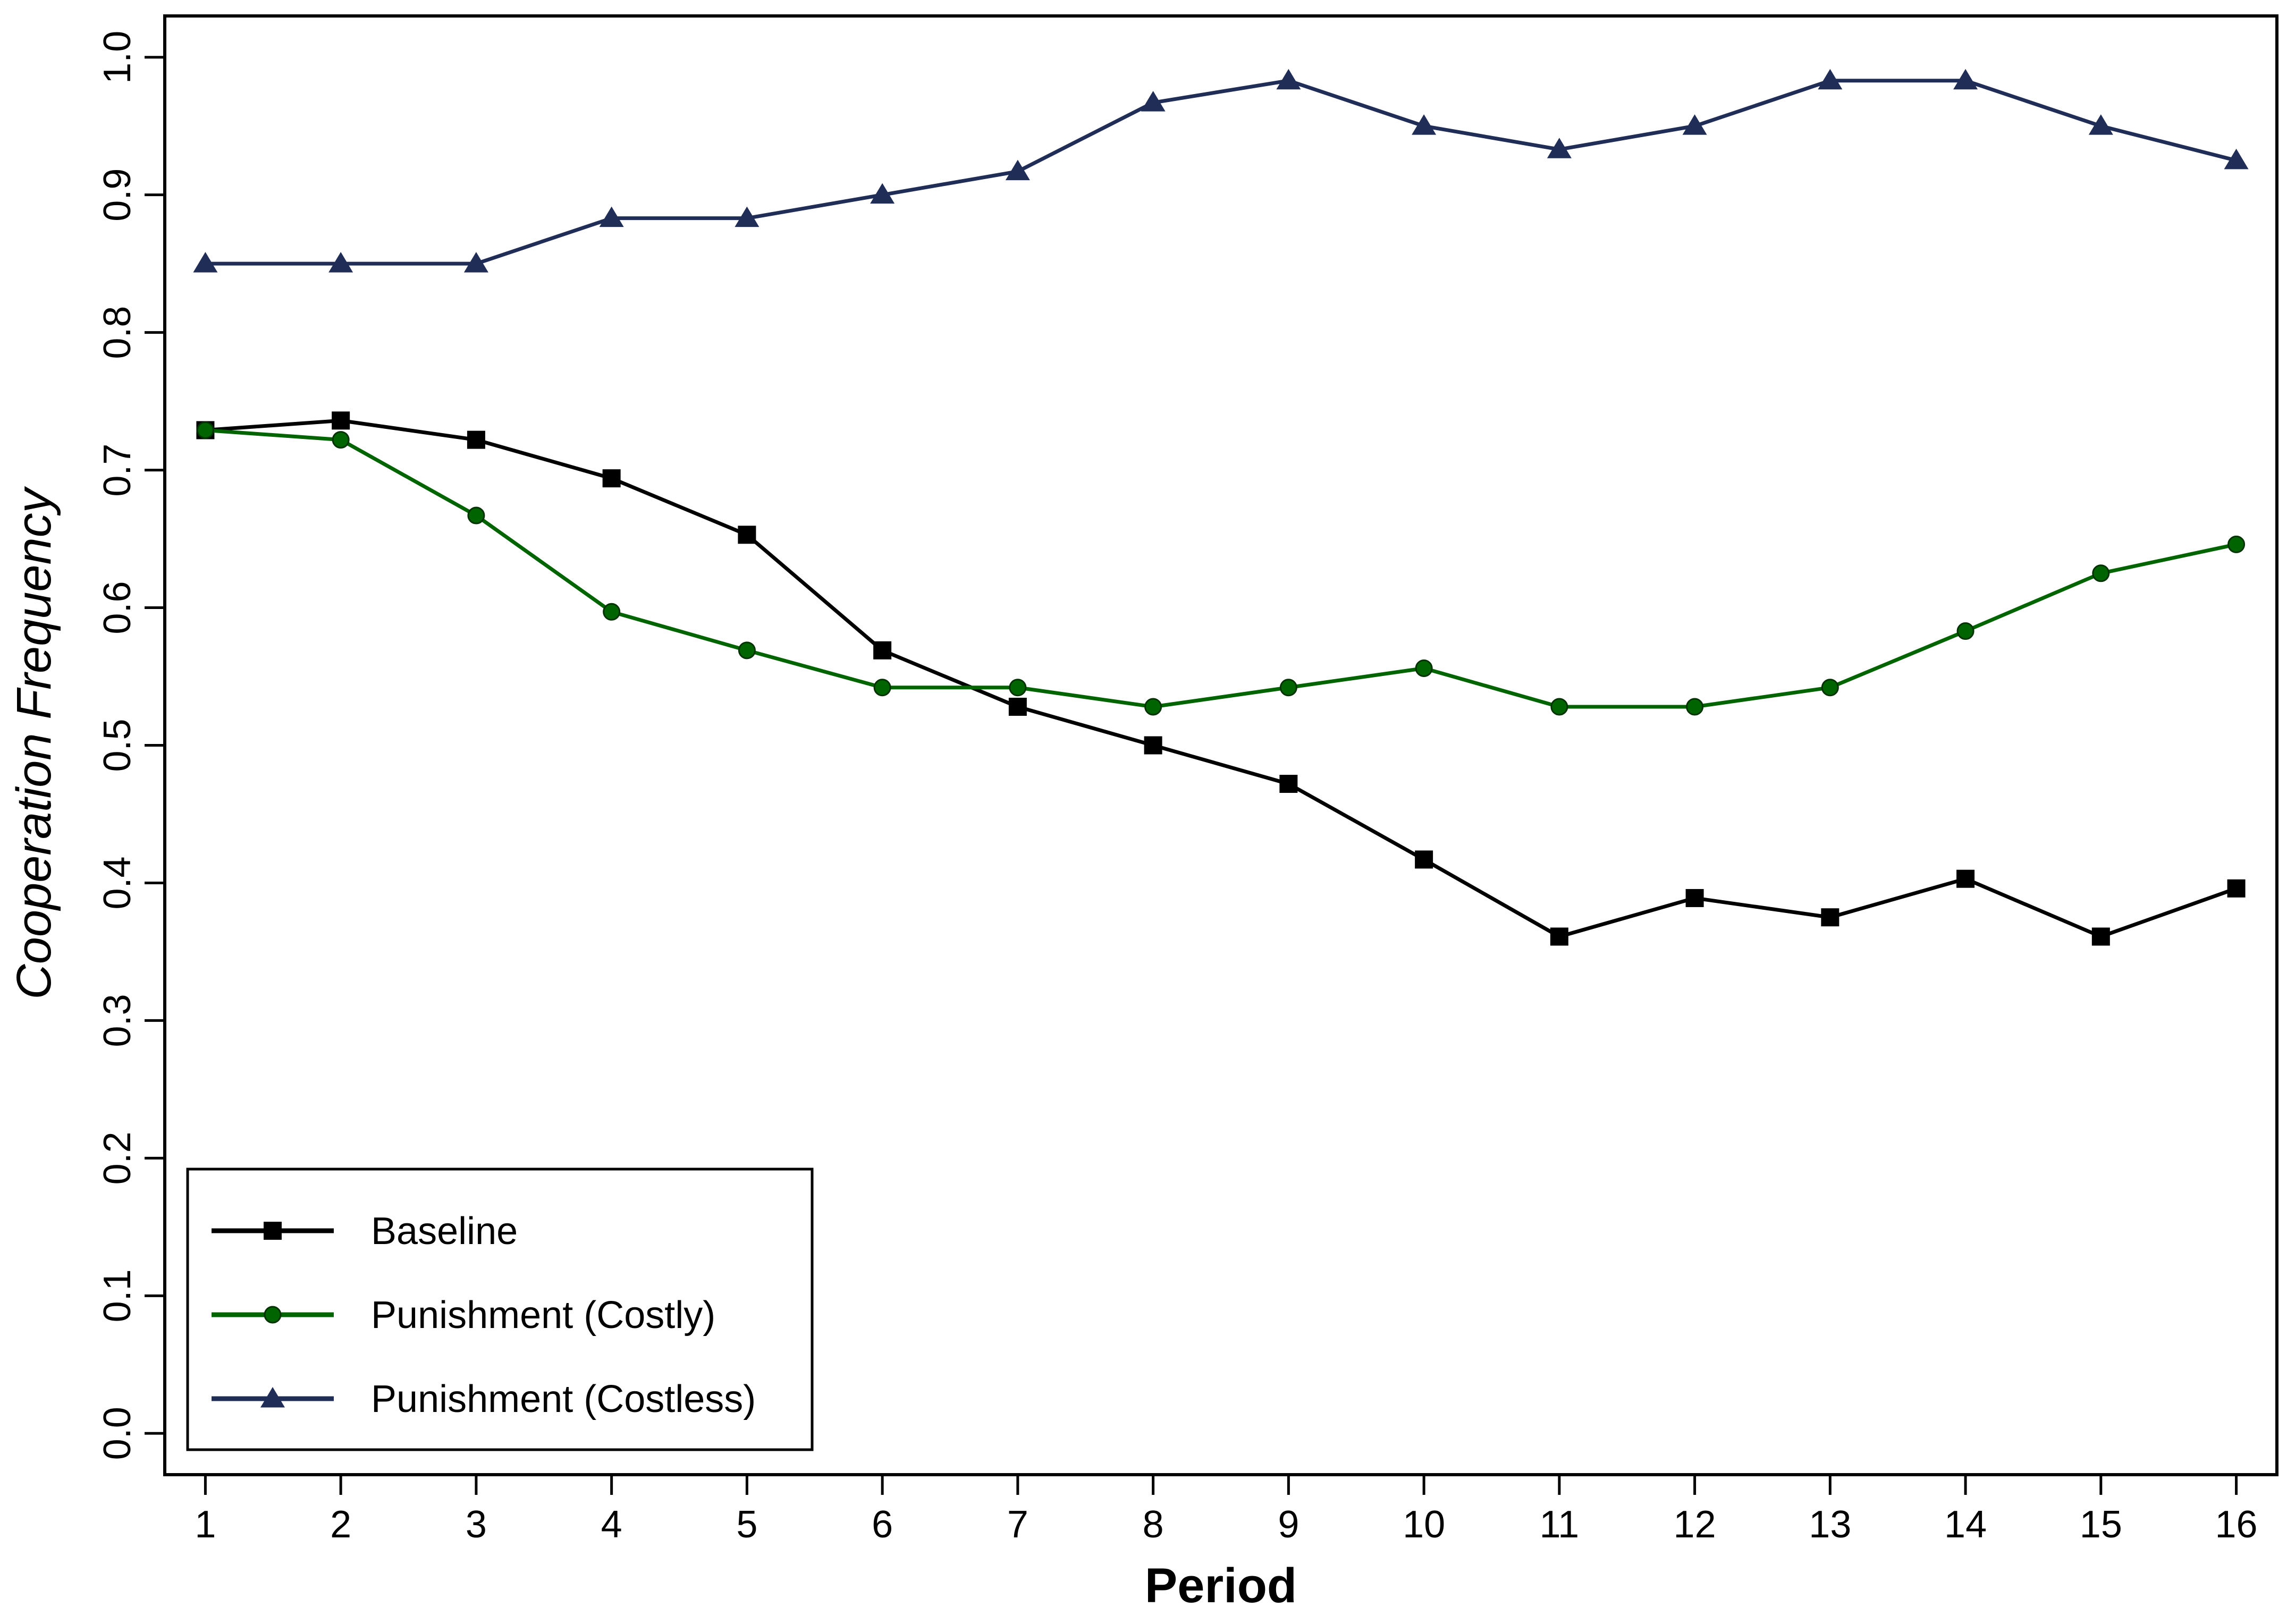 This screenshot has height=1624, width=2287. What do you see at coordinates (117, 332) in the screenshot?
I see `y-tick-label: 0.8` at bounding box center [117, 332].